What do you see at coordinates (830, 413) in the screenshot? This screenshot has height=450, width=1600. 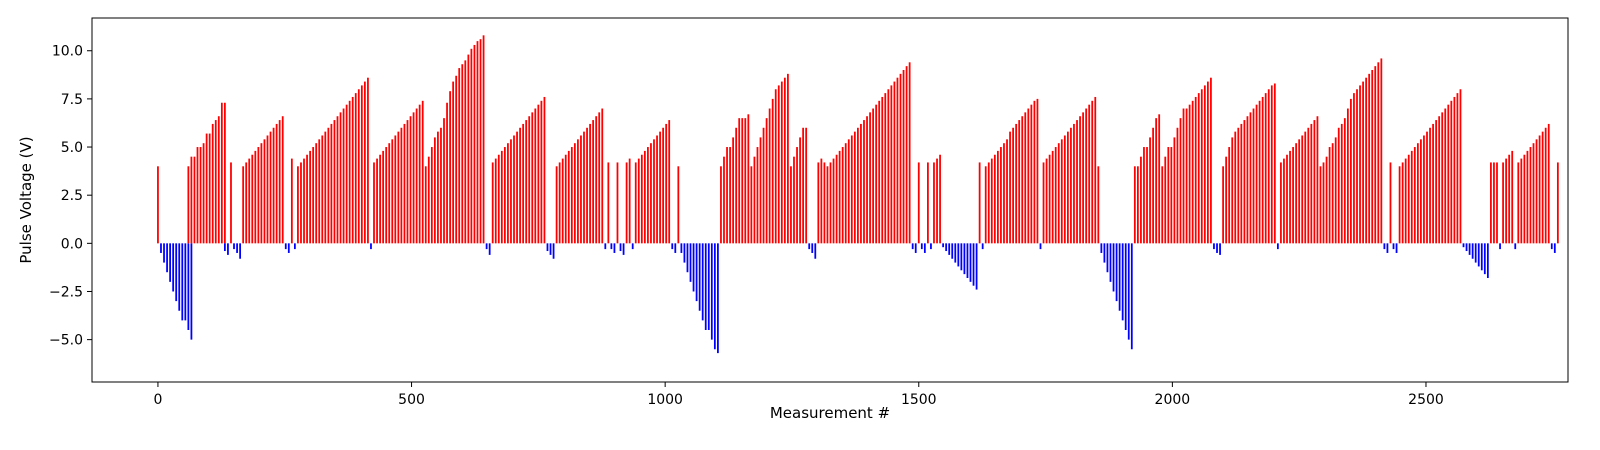 I see `x-axis-label: Measurement #` at bounding box center [830, 413].